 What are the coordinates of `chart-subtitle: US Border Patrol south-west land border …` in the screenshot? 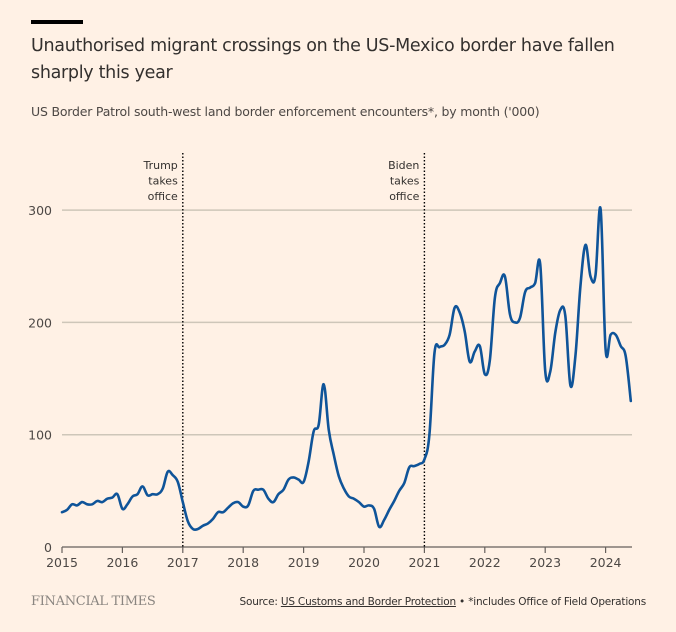 It's located at (285, 111).